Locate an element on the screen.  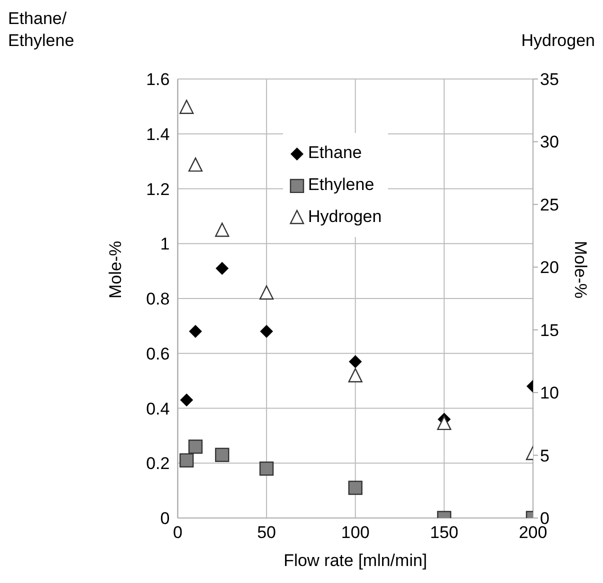
y-tick-label: 1.6 is located at coordinates (158, 80).